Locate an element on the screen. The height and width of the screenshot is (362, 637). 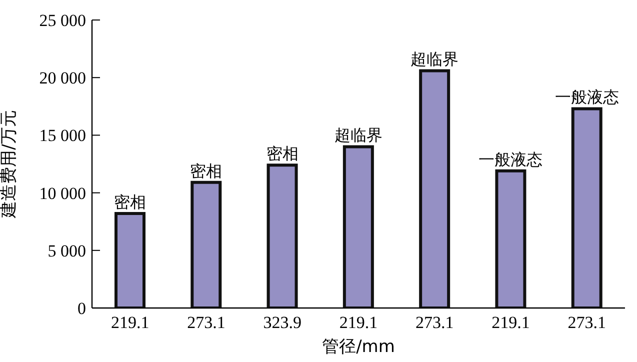
y-tick-label: 10 000 is located at coordinates (62, 193).